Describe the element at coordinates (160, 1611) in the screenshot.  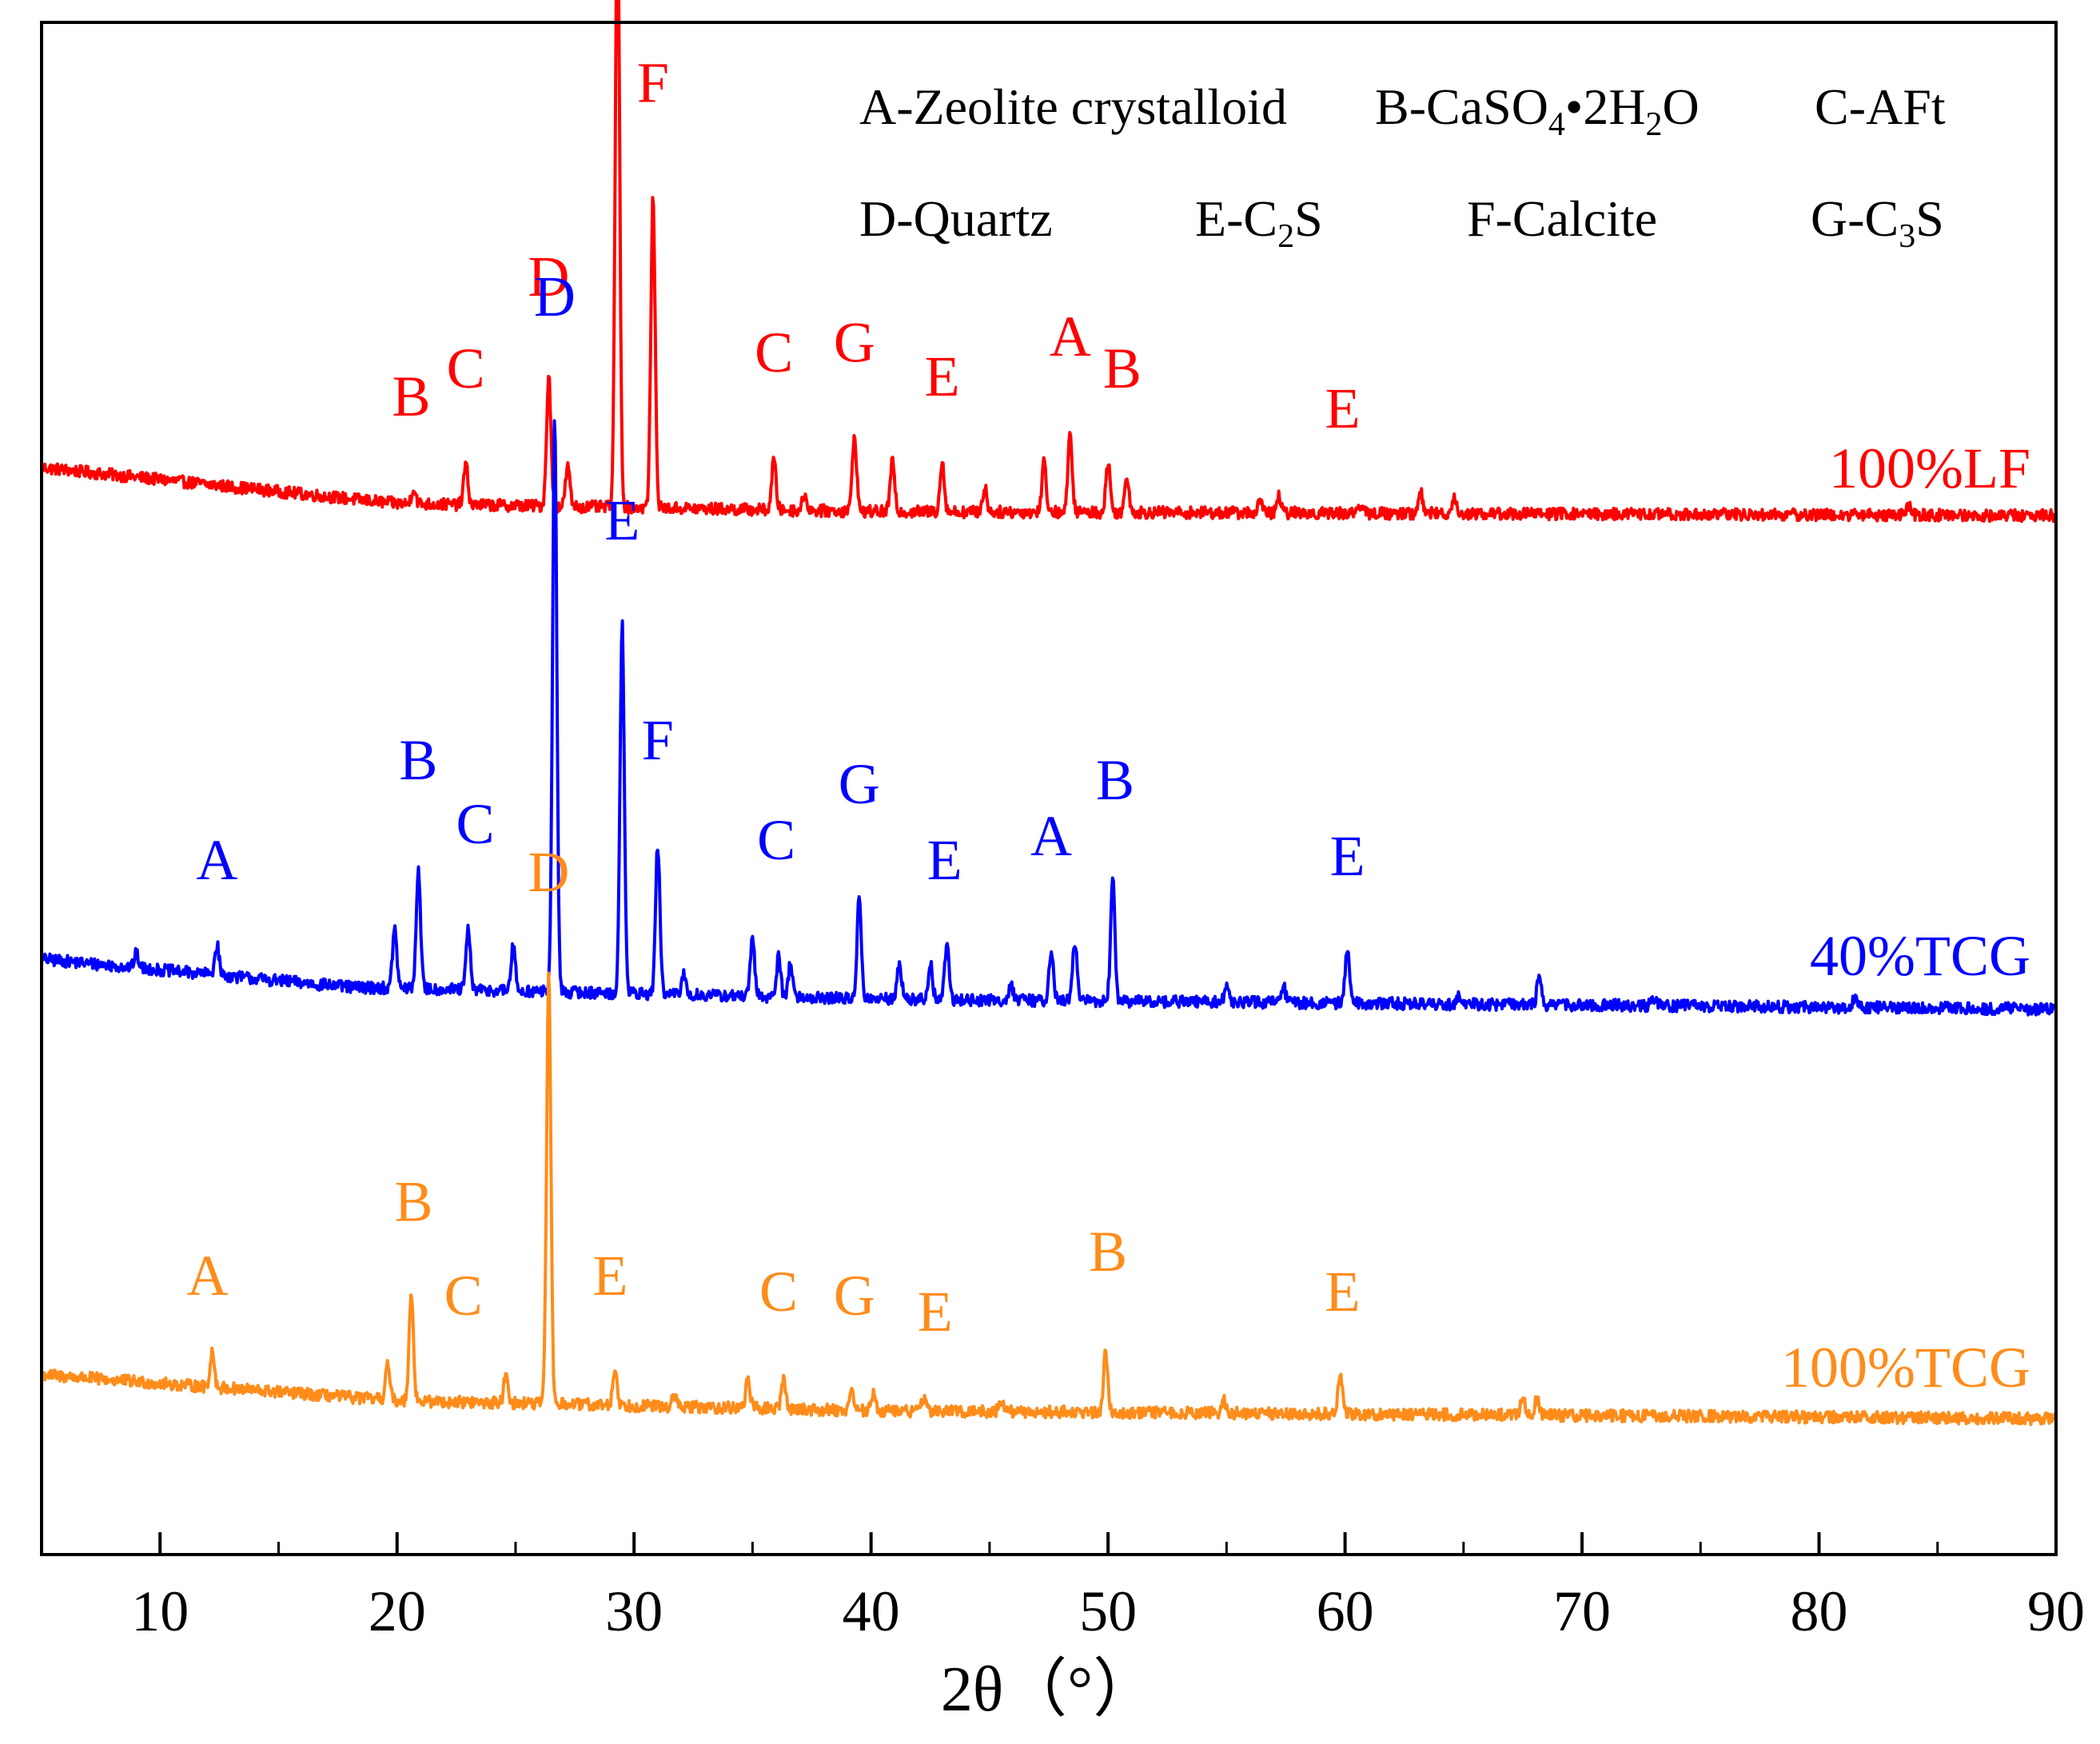
I see `x-tick-label: 10` at that location.